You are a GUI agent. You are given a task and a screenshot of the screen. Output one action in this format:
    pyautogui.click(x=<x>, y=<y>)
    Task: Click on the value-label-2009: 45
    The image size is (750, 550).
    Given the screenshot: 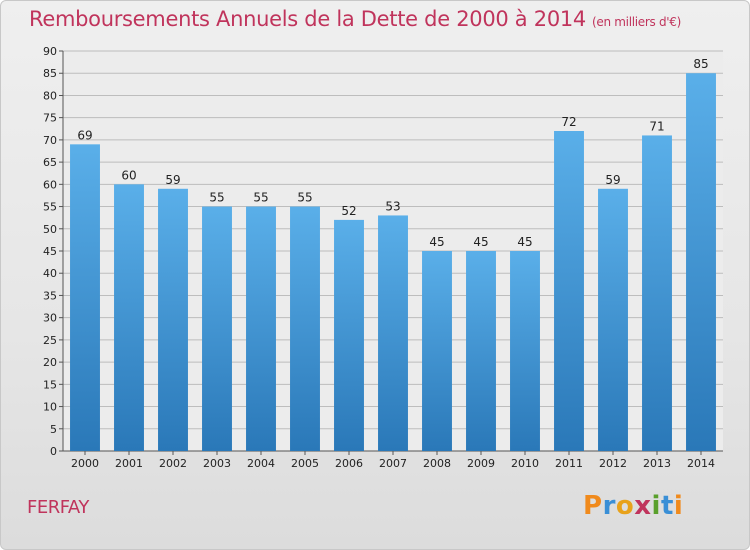 What is the action you would take?
    pyautogui.click(x=480, y=242)
    